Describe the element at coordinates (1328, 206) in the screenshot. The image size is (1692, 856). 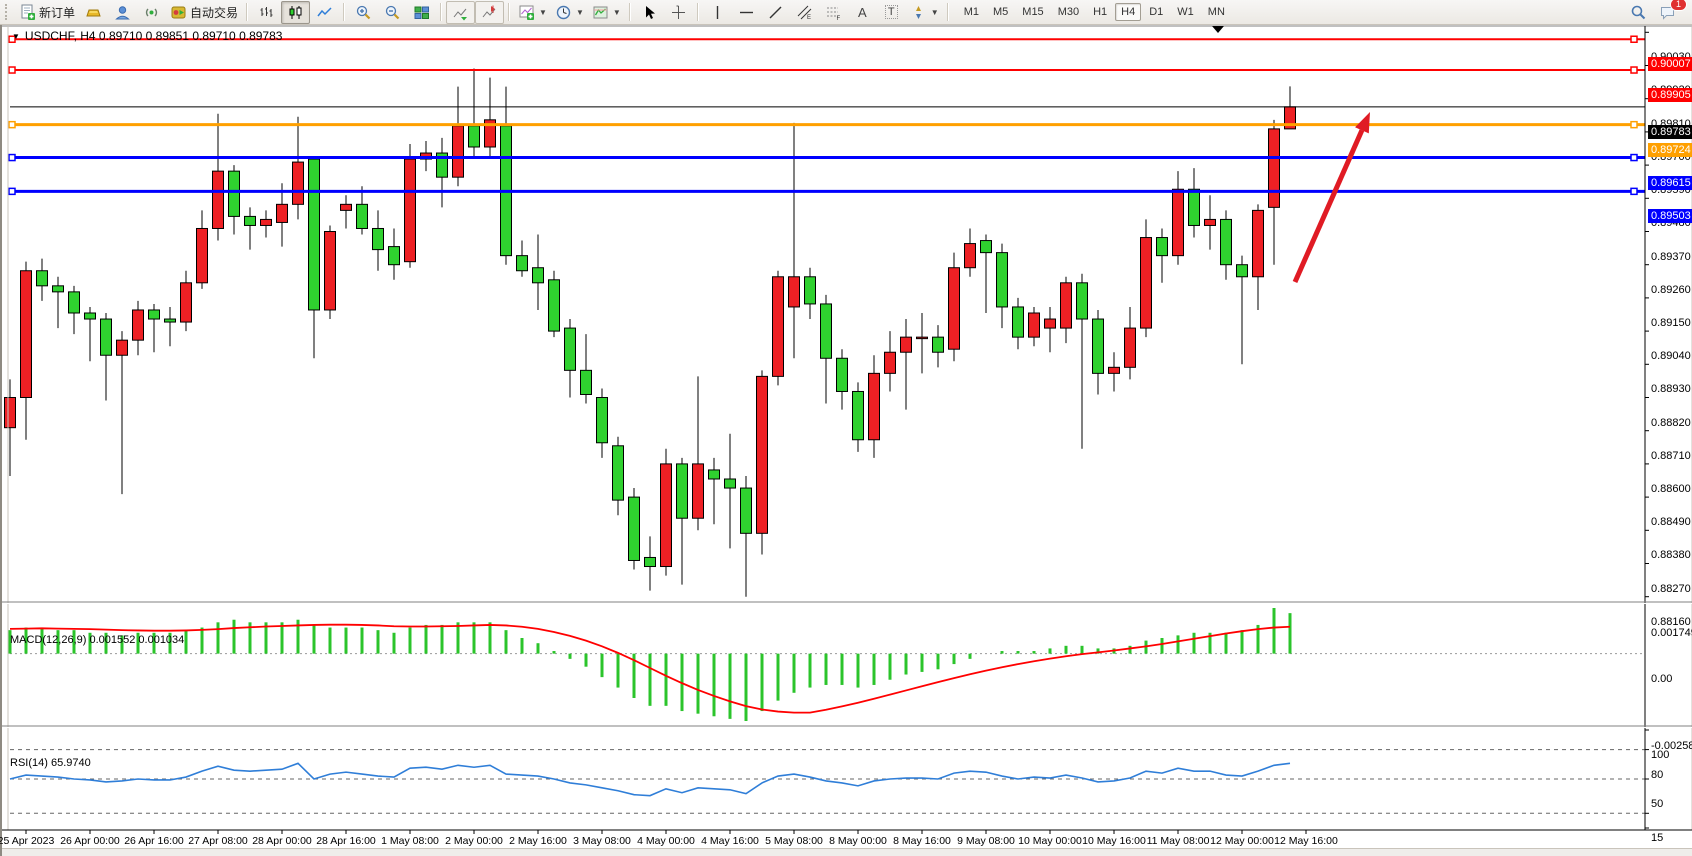
I see `trend-arrow-line` at that location.